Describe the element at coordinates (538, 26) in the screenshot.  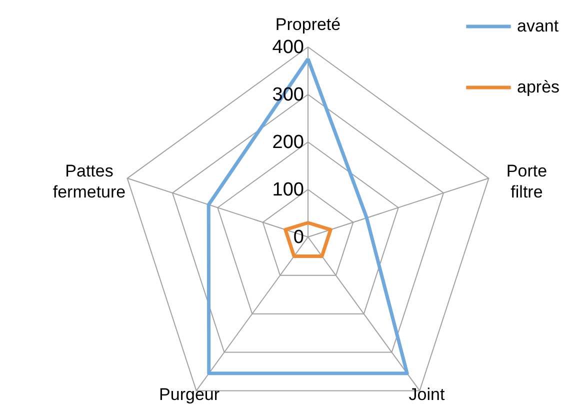
I see `legend-label: avant` at that location.